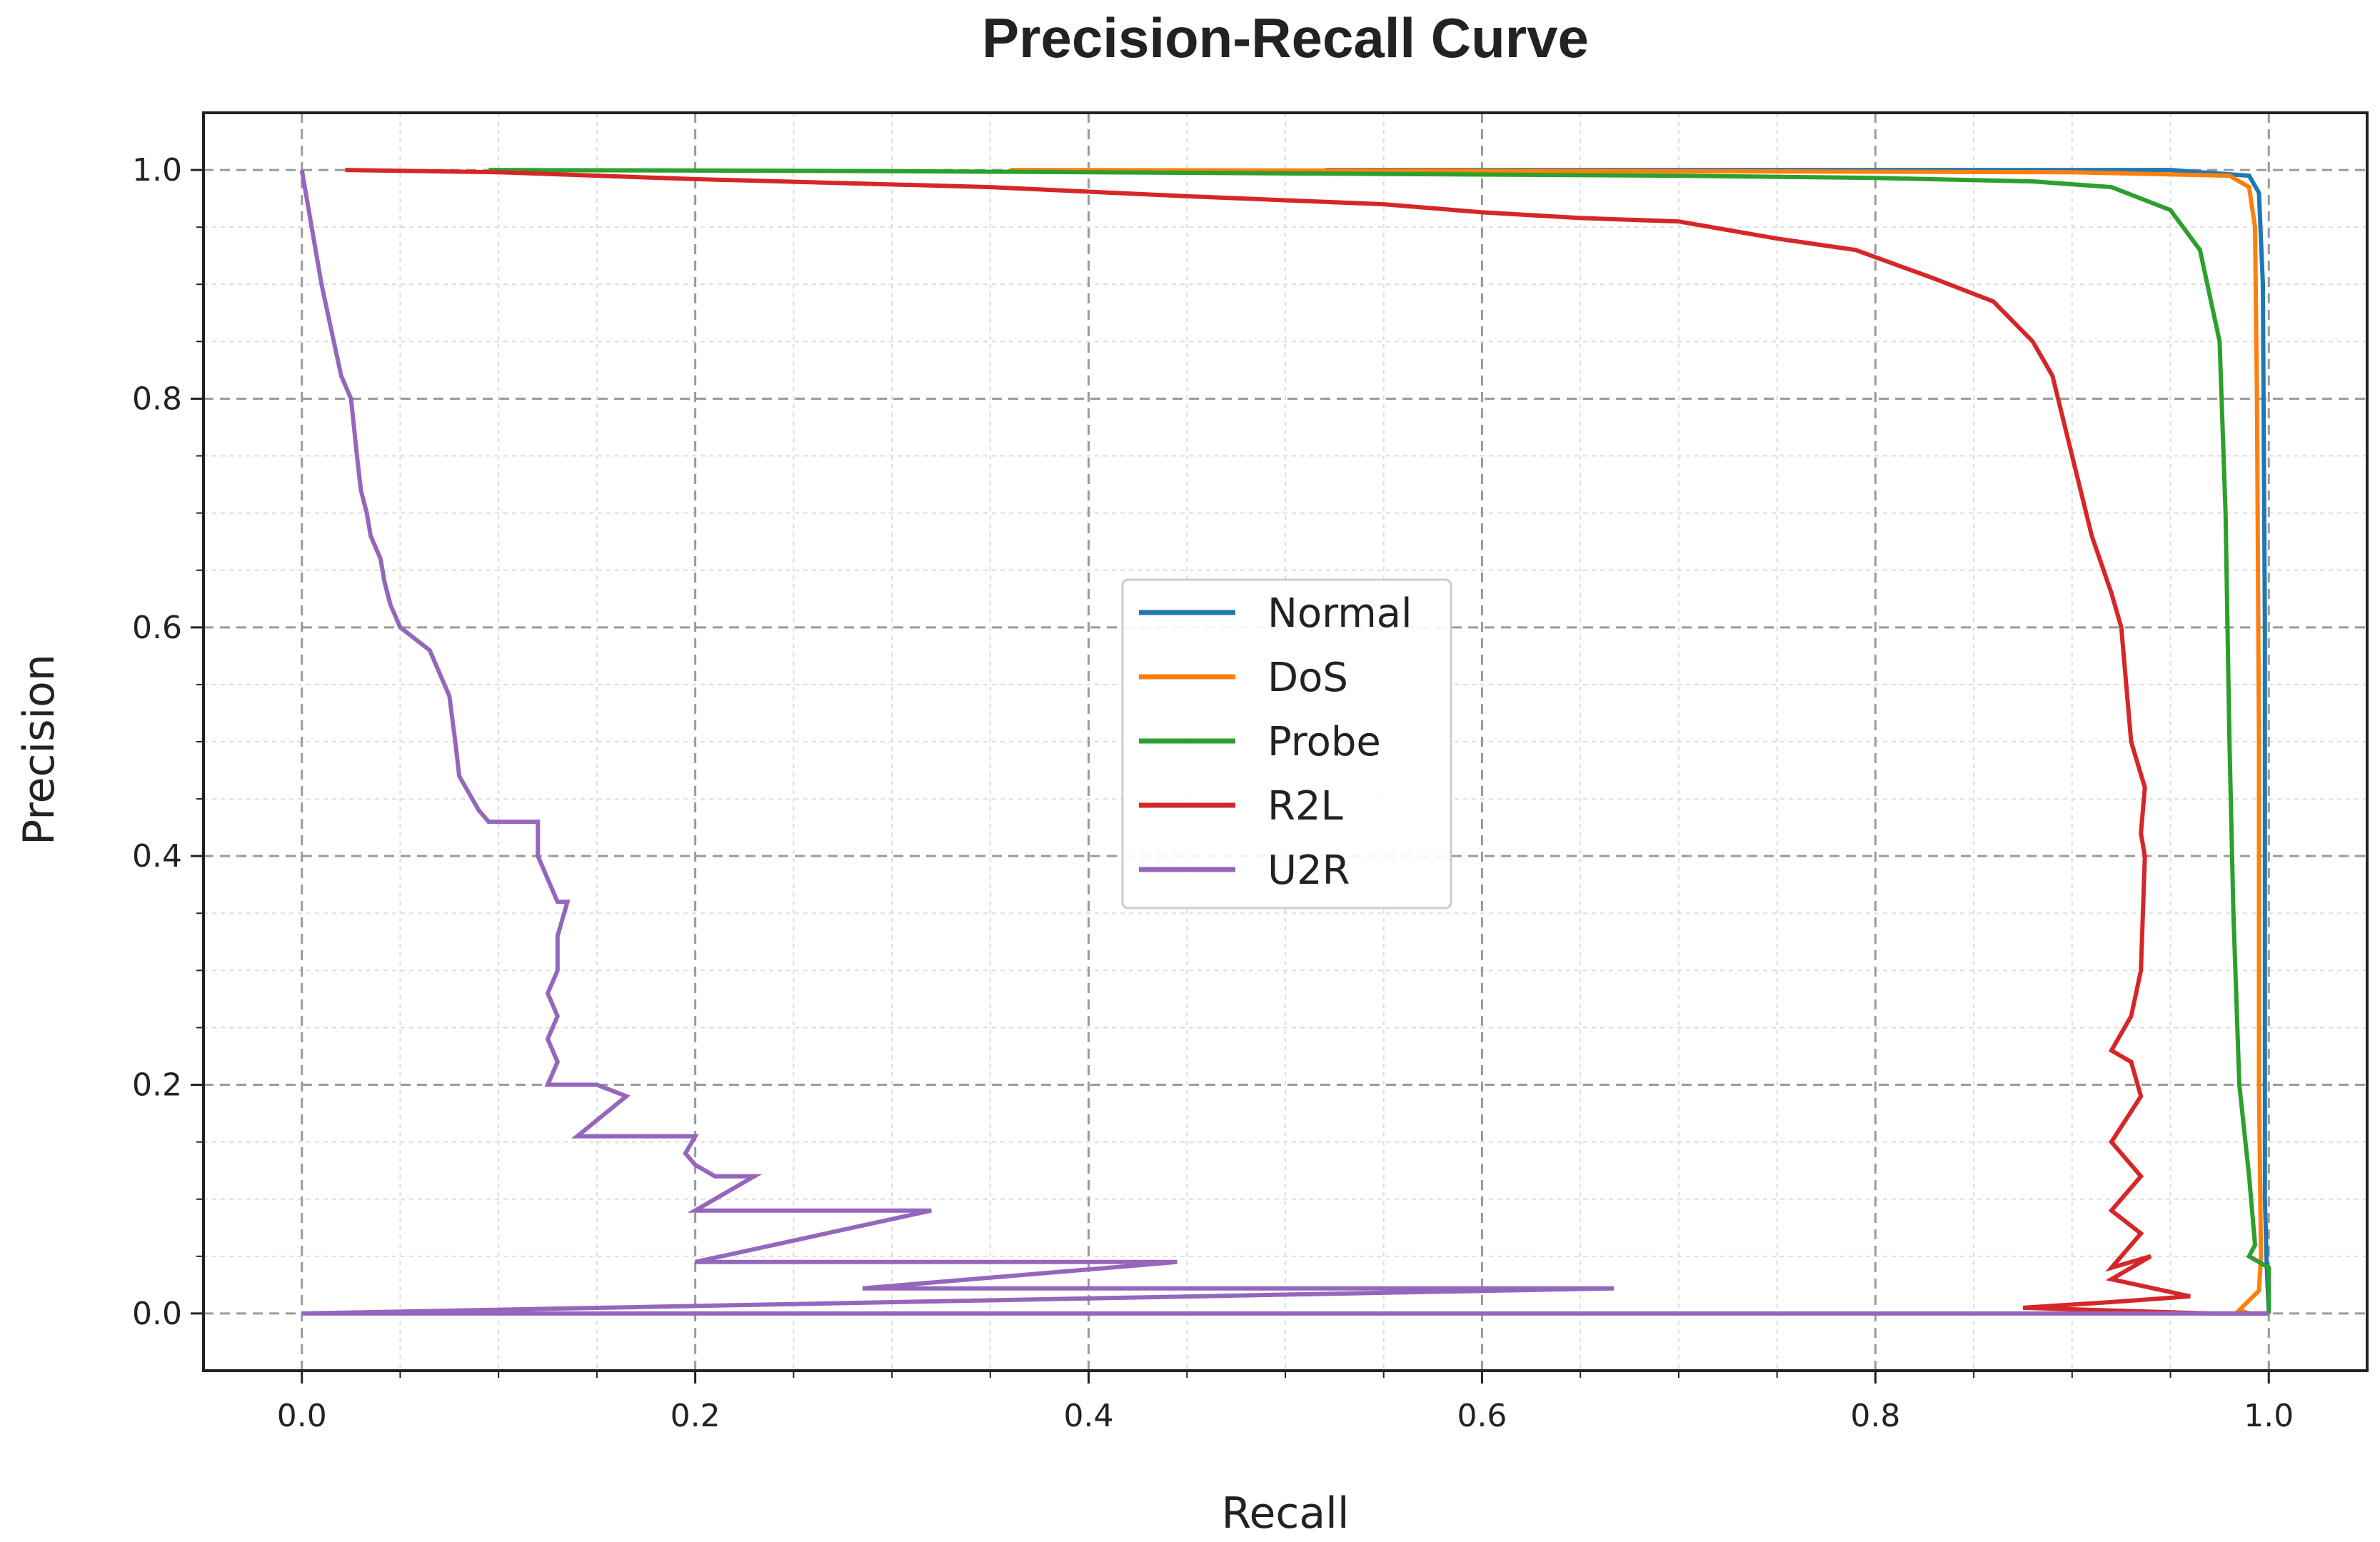 The height and width of the screenshot is (1542, 2380). What do you see at coordinates (1339, 613) in the screenshot?
I see `legend-label-normal: Normal` at bounding box center [1339, 613].